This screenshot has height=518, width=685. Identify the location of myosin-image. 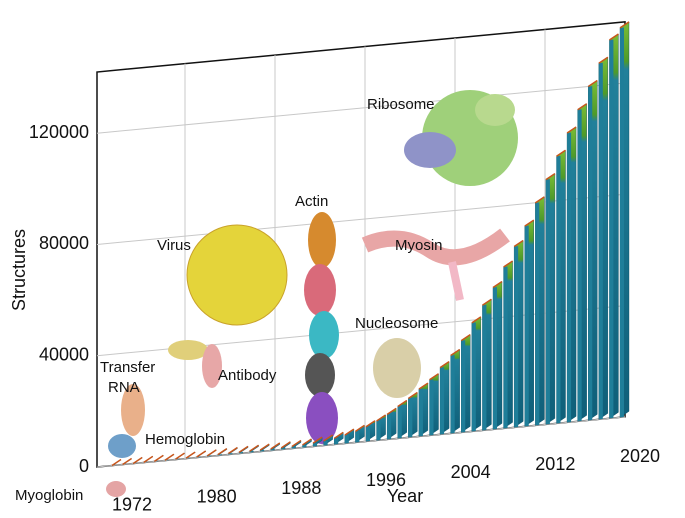
(456, 281).